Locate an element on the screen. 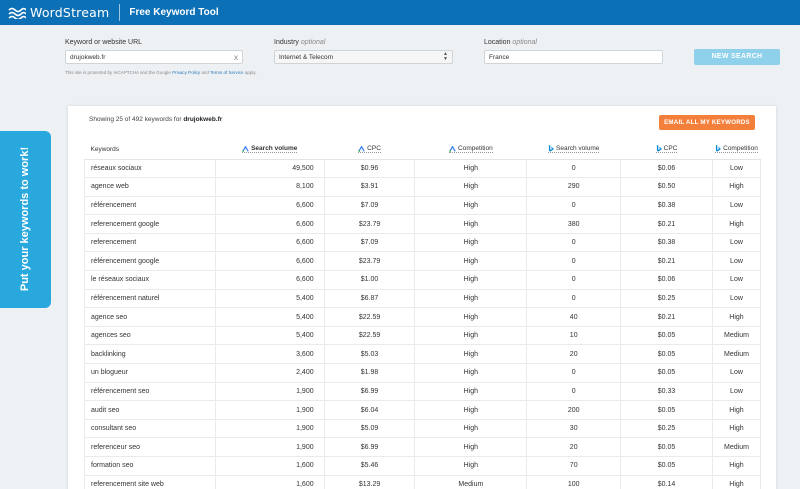 The width and height of the screenshot is (800, 489). keyword-cell: consultant seo is located at coordinates (150, 429).